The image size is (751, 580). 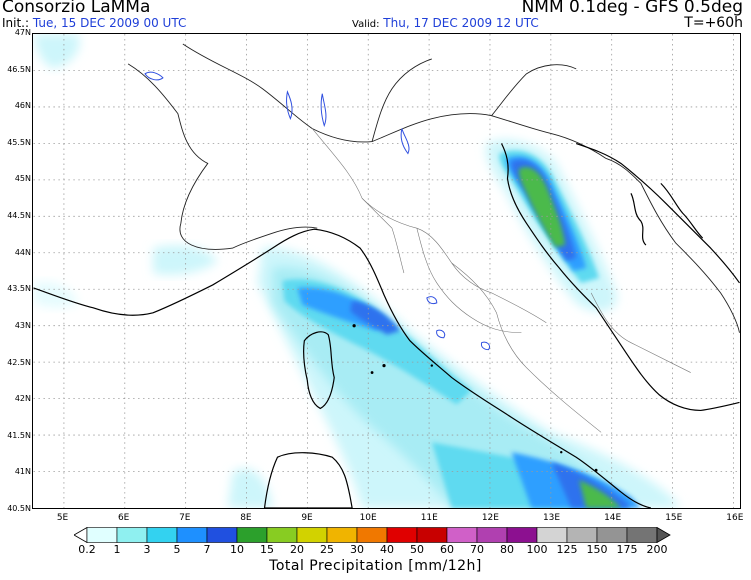 I want to click on lat-label: 47N, so click(x=22, y=32).